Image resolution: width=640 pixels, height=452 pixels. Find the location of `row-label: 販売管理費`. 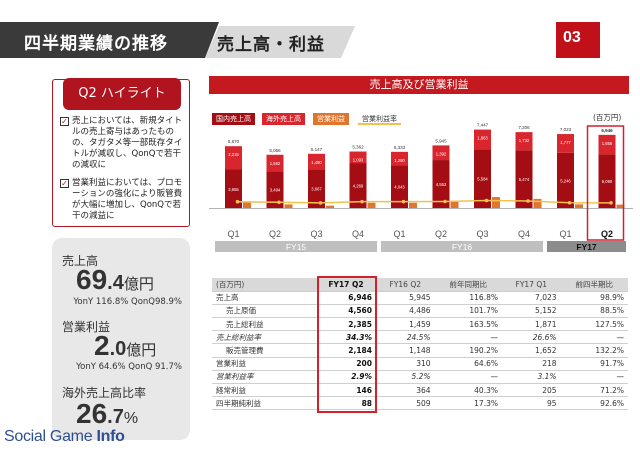

row-label: 販売管理費 is located at coordinates (264, 350).